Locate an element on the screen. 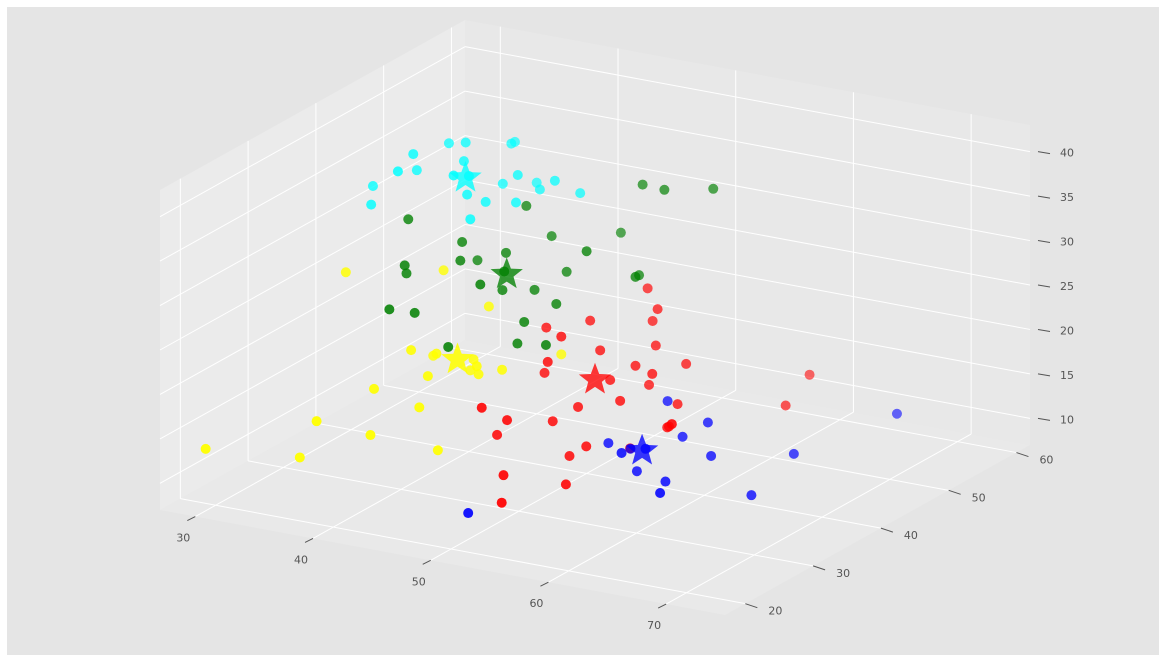 This screenshot has height=662, width=1166. x-tick-label: 60 is located at coordinates (536, 603).